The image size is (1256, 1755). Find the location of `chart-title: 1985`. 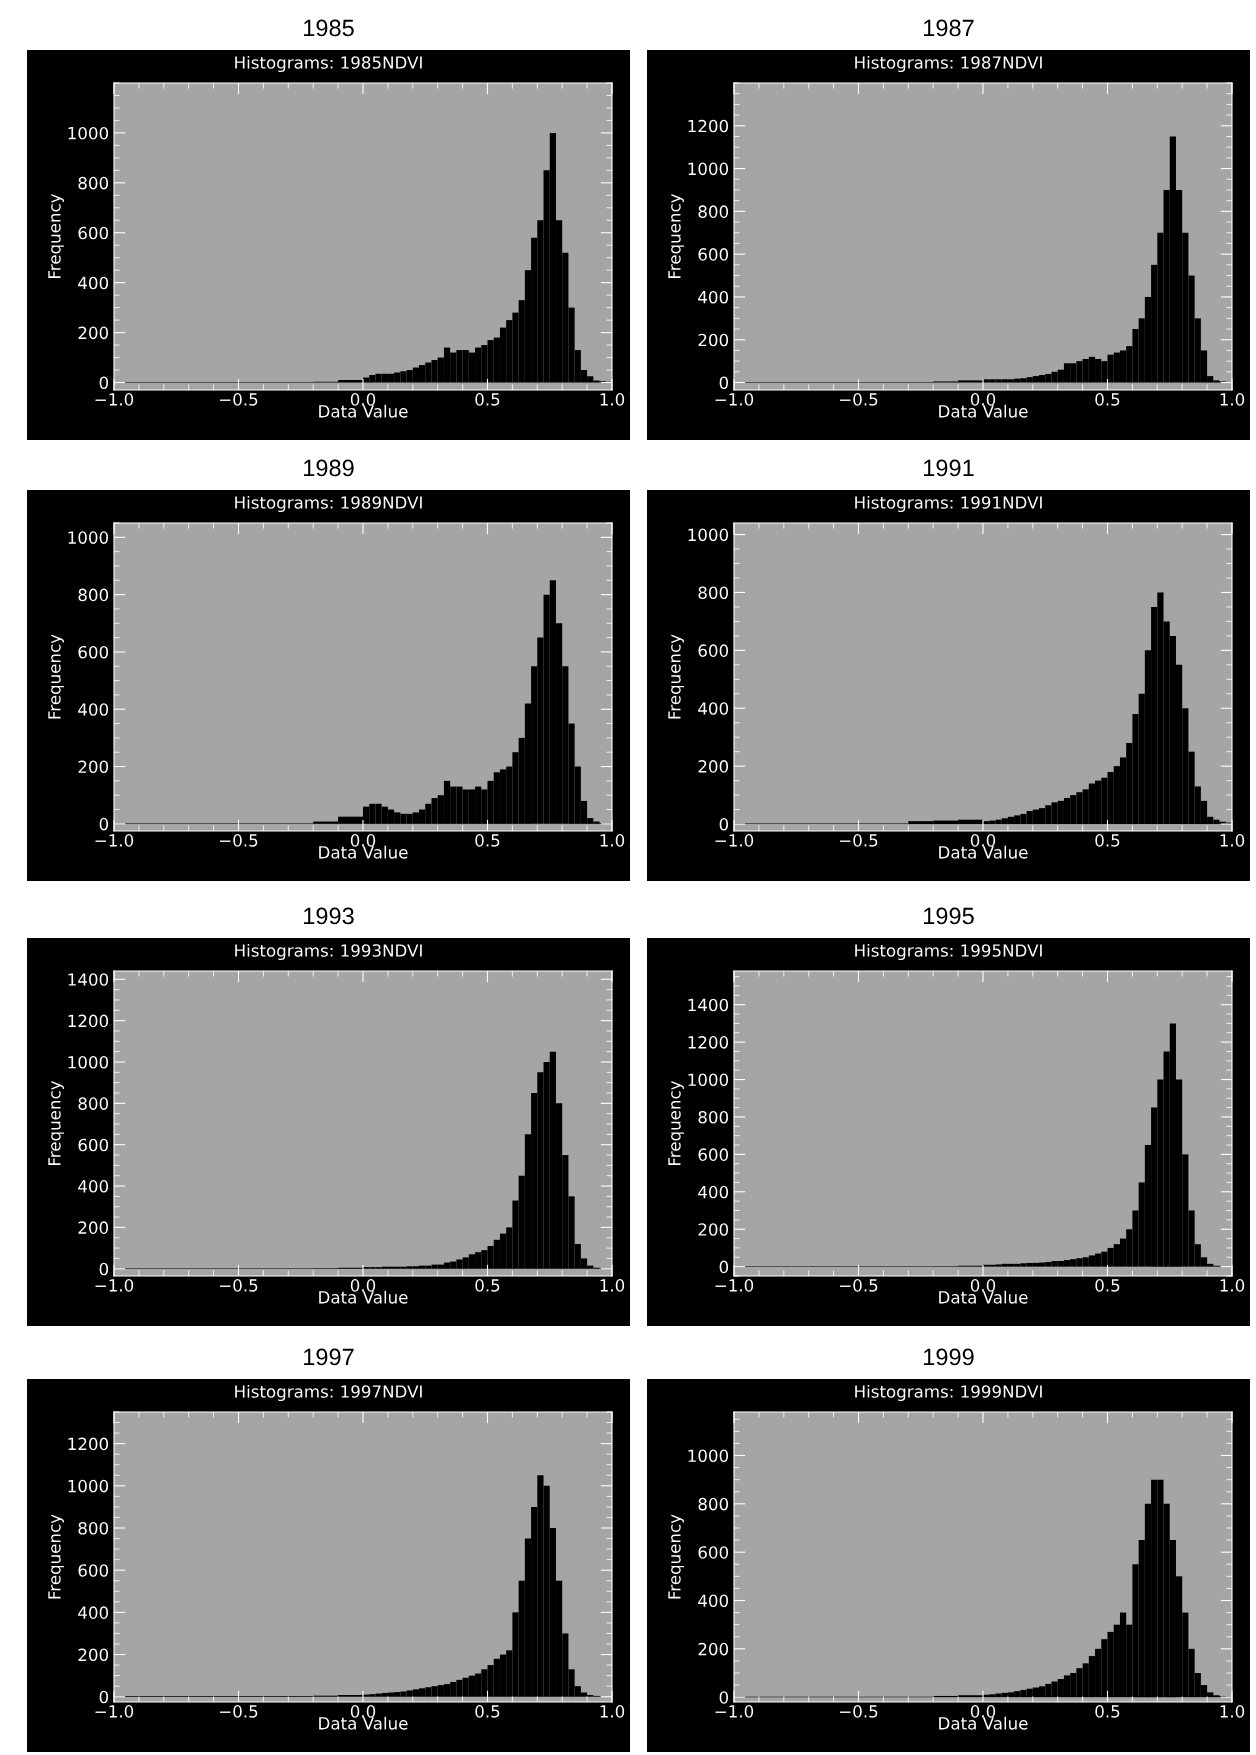

chart-title: 1985 is located at coordinates (329, 28).